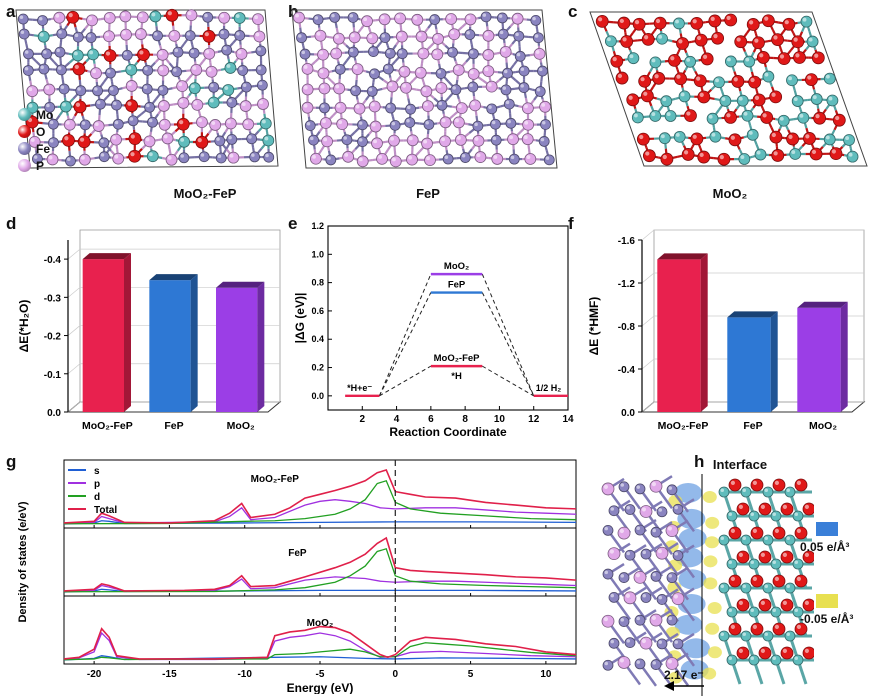  I want to click on state-label-initial: *H+e⁻, so click(359, 388).